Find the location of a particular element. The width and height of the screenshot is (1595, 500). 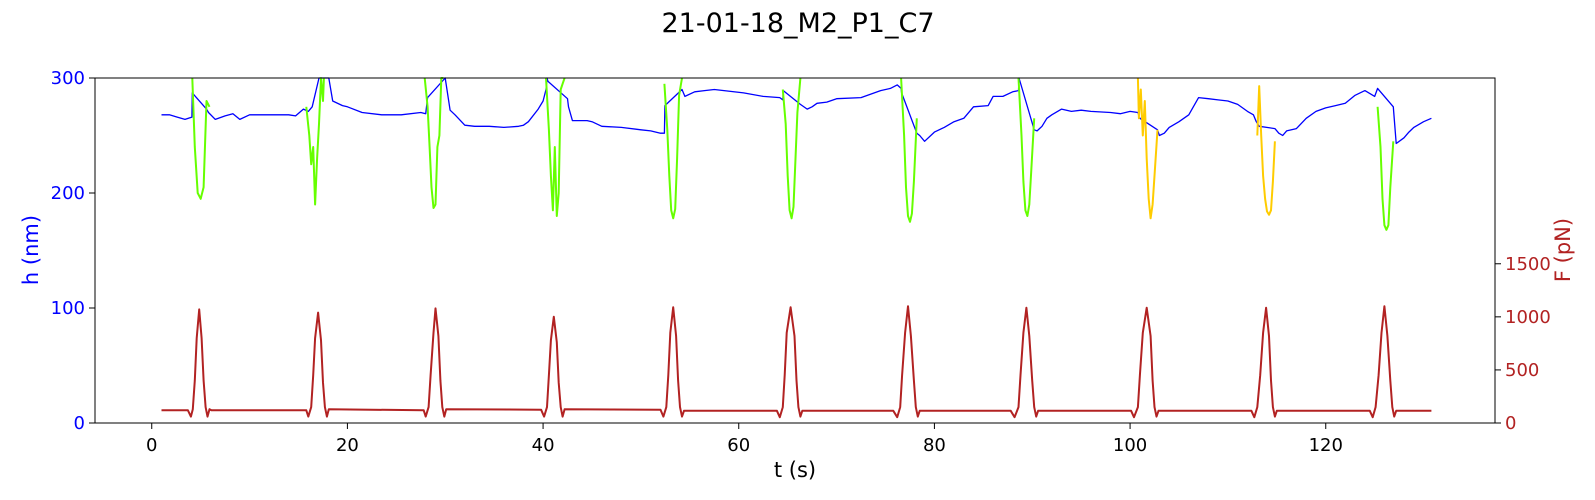

x-tick-label: 60 is located at coordinates (738, 445).